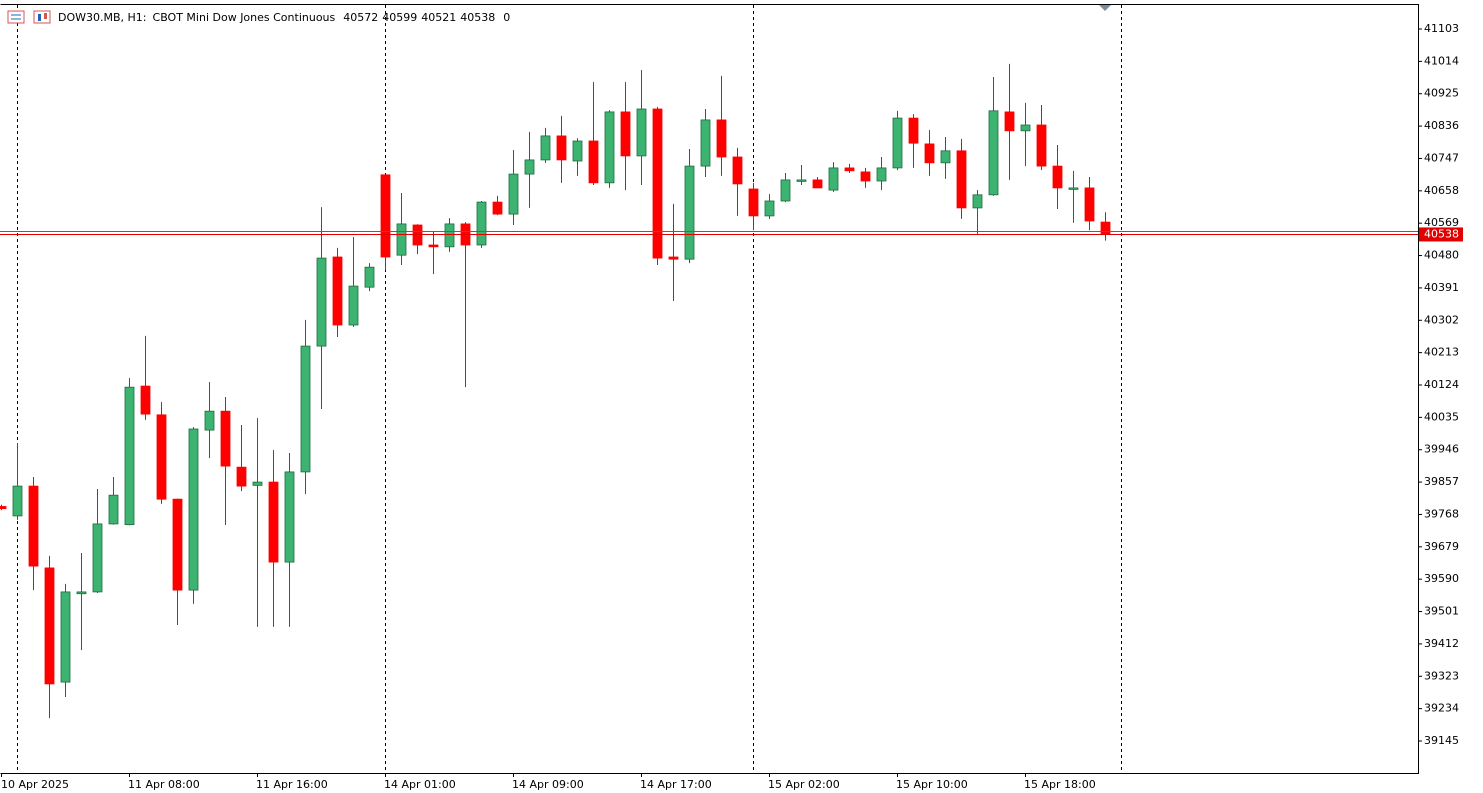 The height and width of the screenshot is (793, 1483). Describe the element at coordinates (1441, 546) in the screenshot. I see `y-tick-label: 39679` at that location.